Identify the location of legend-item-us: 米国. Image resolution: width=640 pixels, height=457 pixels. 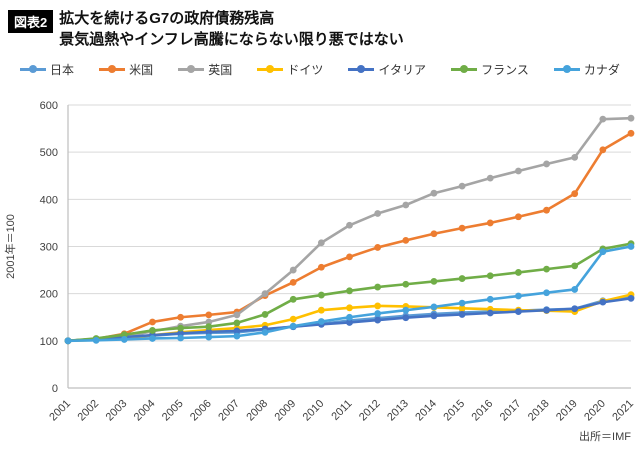
(126, 69).